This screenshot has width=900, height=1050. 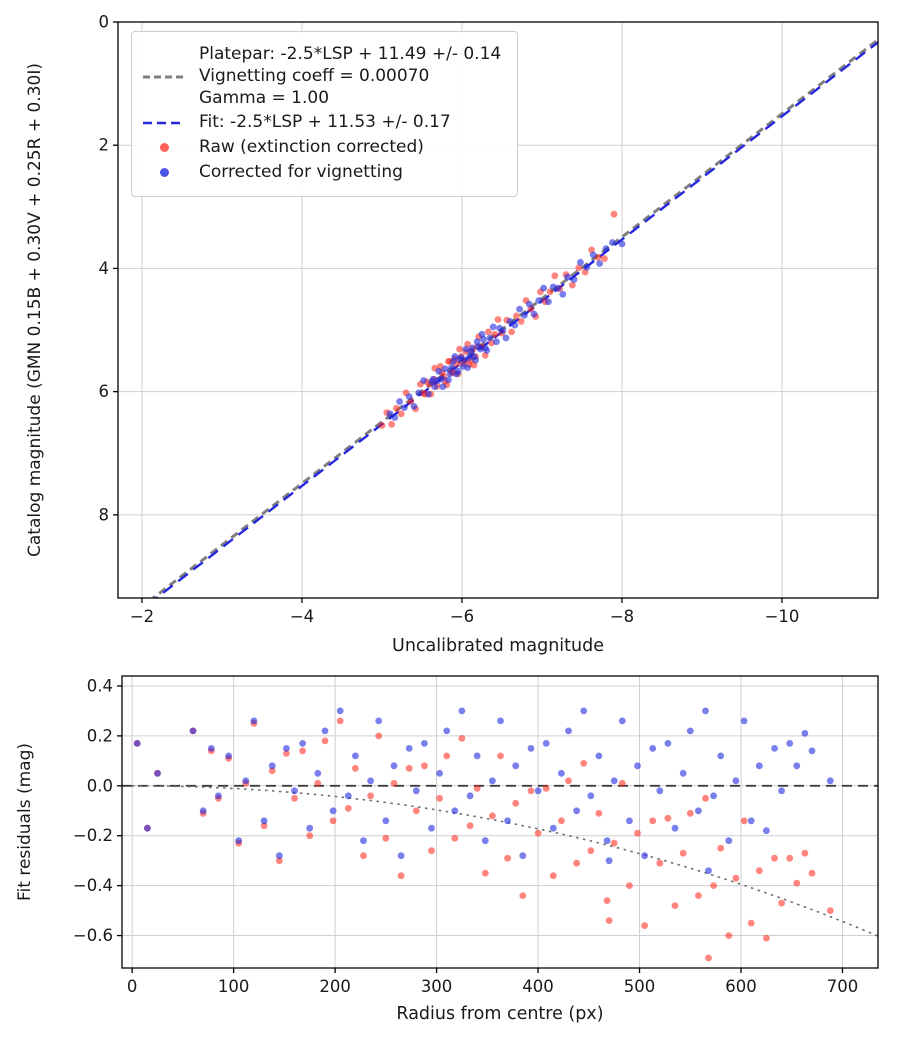 What do you see at coordinates (100, 735) in the screenshot?
I see `y-tick-label: 0.2` at bounding box center [100, 735].